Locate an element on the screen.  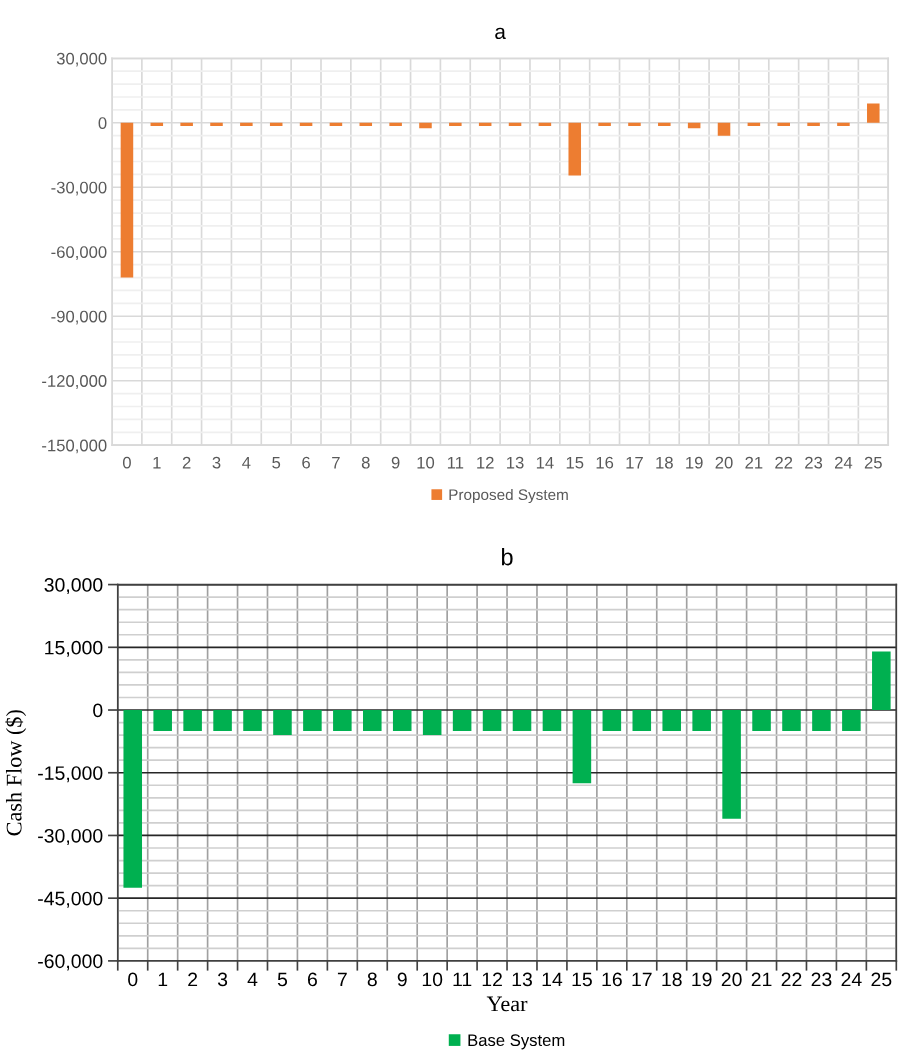
legend-label: Proposed System is located at coordinates (508, 496).